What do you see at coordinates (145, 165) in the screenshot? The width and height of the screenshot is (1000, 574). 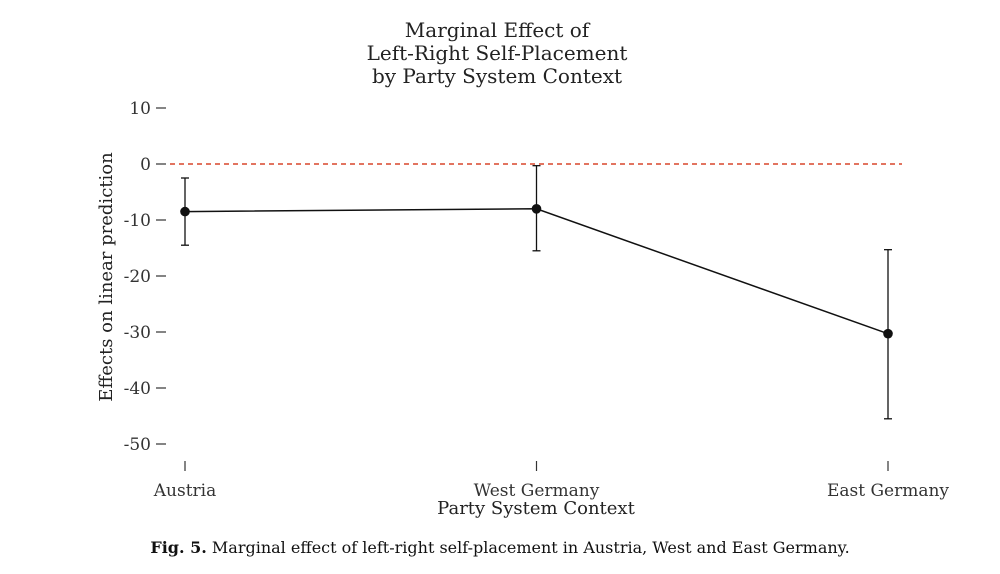 I see `y-tick-label: 0` at bounding box center [145, 165].